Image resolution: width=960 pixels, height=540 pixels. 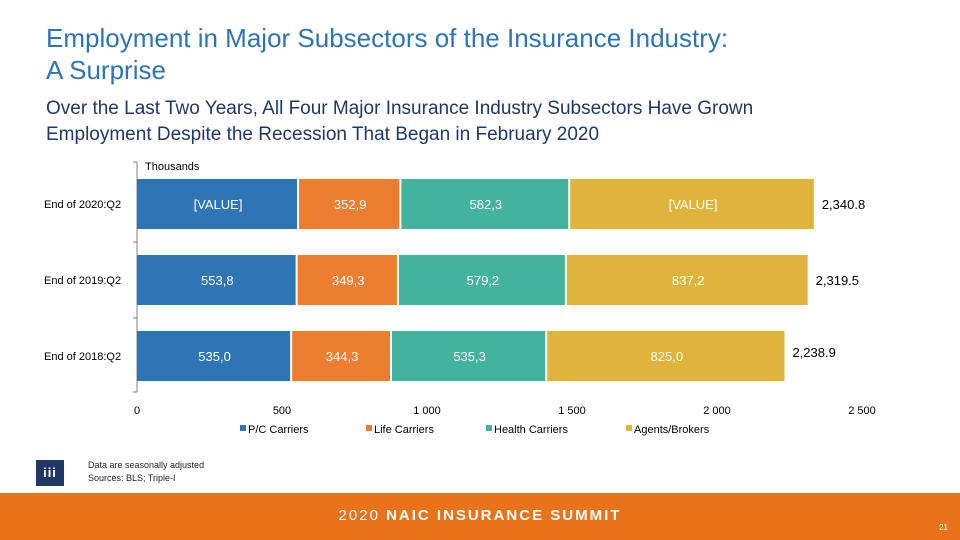 What do you see at coordinates (146, 465) in the screenshot?
I see `notes-adjusted: Data are seasonally adjusted` at bounding box center [146, 465].